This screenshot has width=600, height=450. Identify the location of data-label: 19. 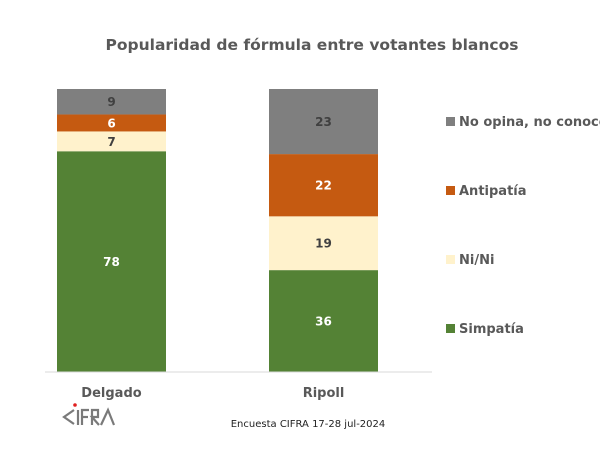
(323, 244).